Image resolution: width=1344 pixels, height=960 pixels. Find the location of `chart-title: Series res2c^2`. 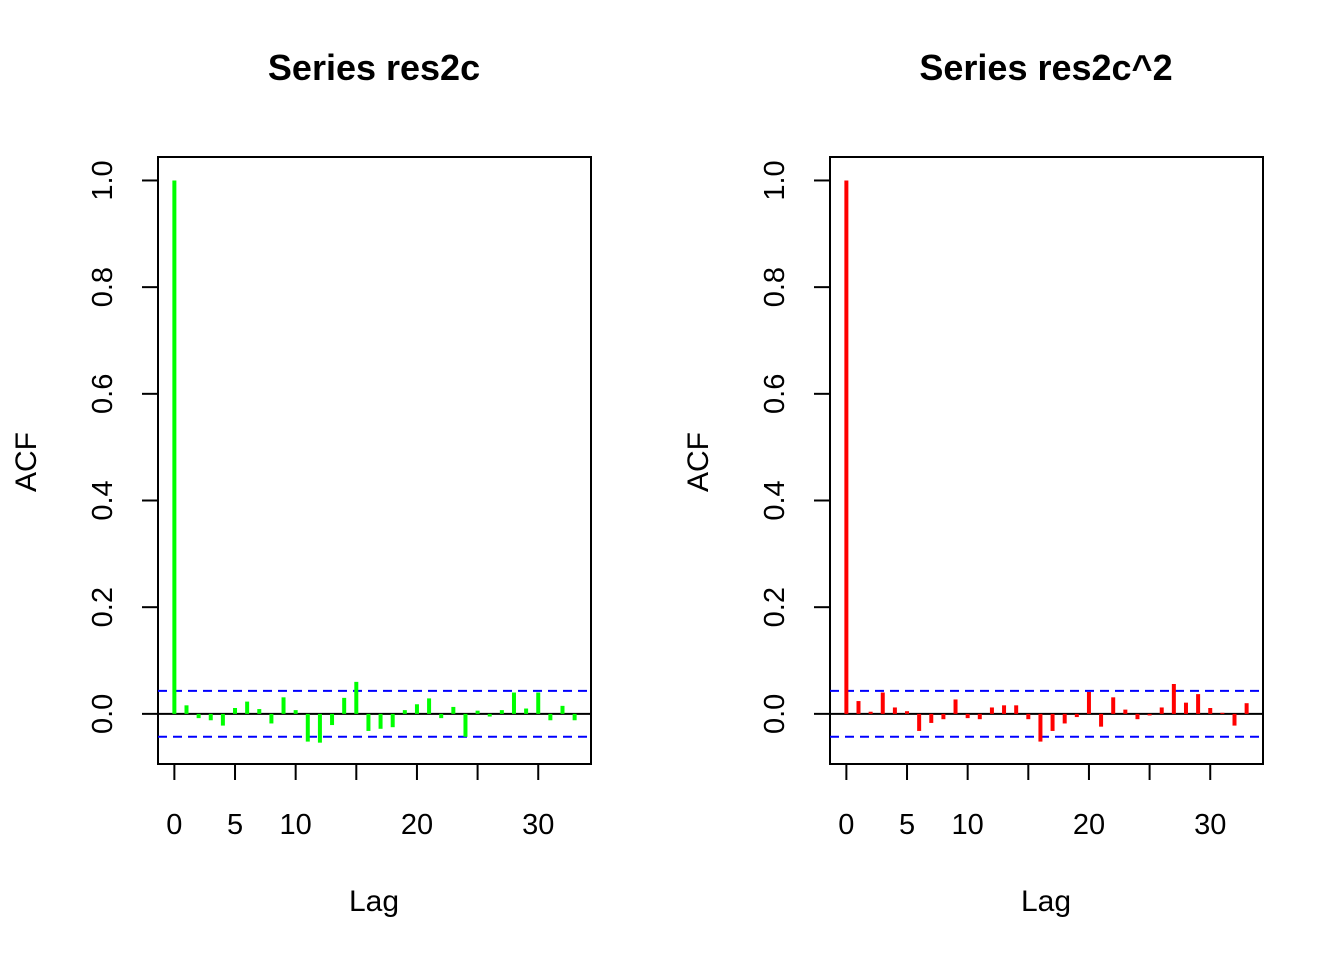

chart-title: Series res2c^2 is located at coordinates (1045, 67).